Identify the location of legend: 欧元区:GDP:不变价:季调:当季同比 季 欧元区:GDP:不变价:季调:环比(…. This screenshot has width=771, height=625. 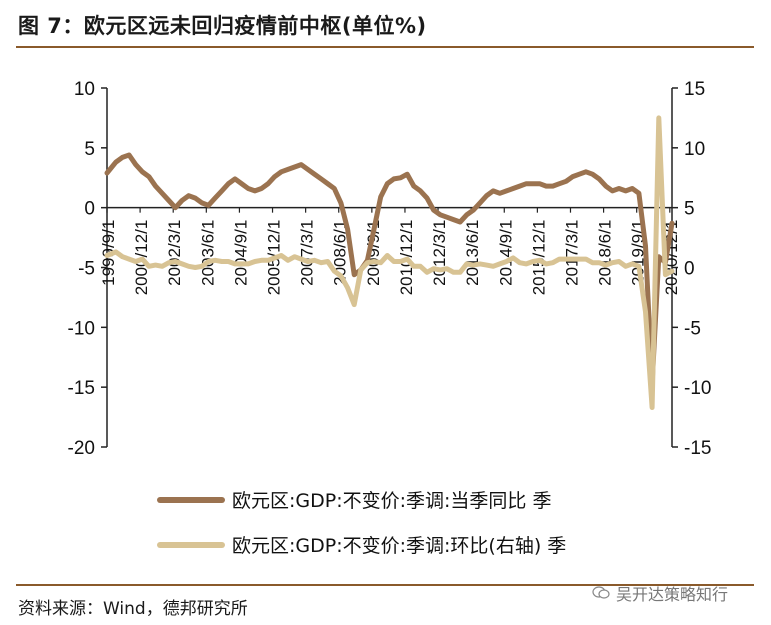
(361, 523).